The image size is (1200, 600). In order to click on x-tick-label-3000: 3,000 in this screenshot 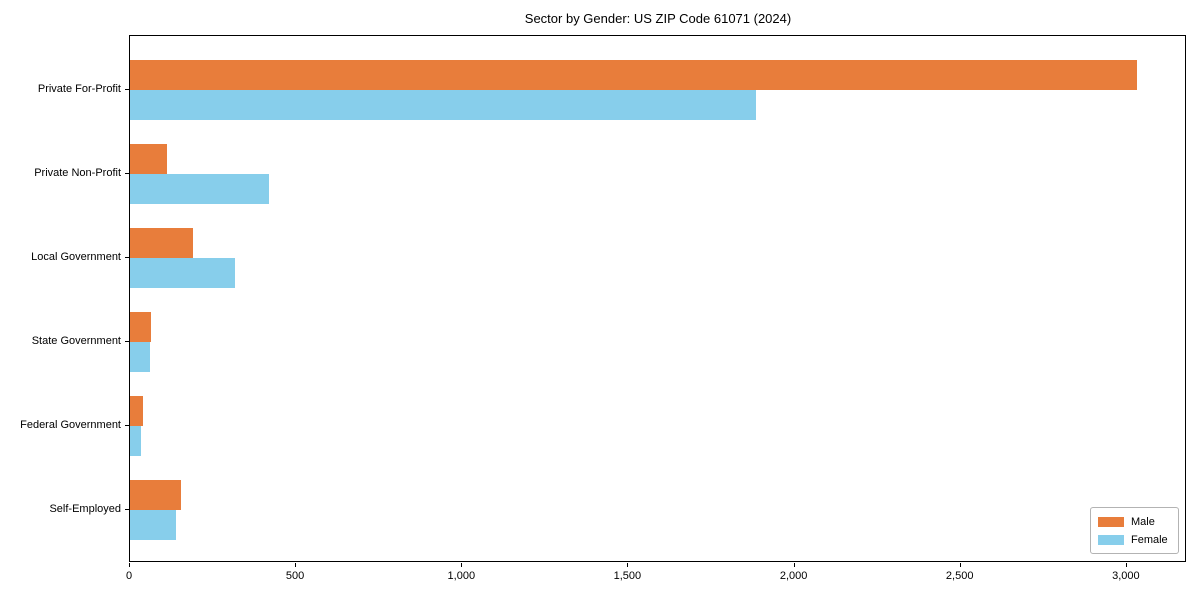, I will do `click(1126, 576)`.